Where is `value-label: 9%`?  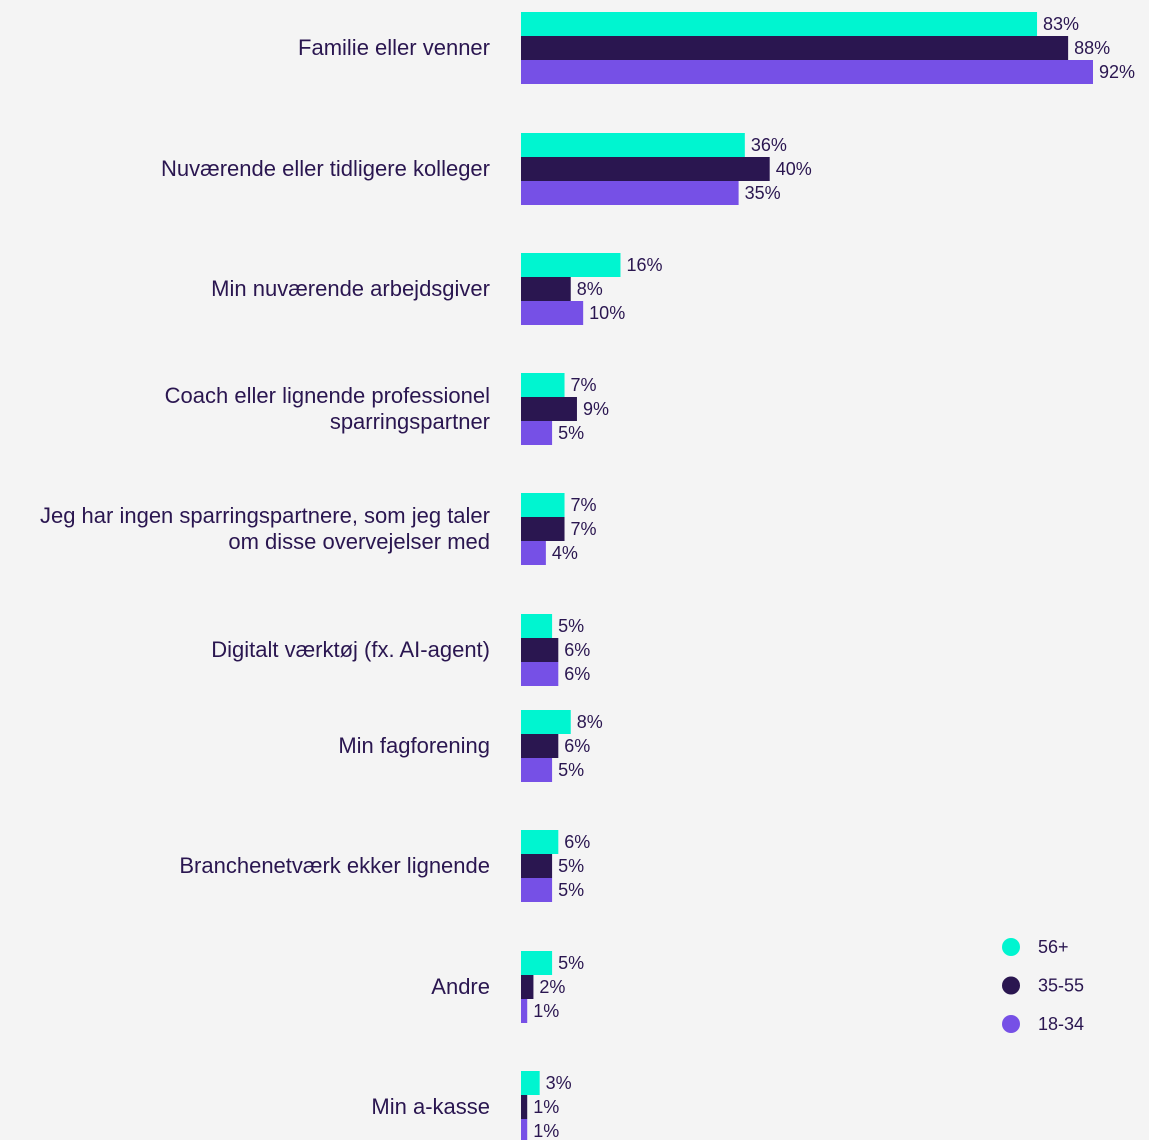
value-label: 9% is located at coordinates (596, 409).